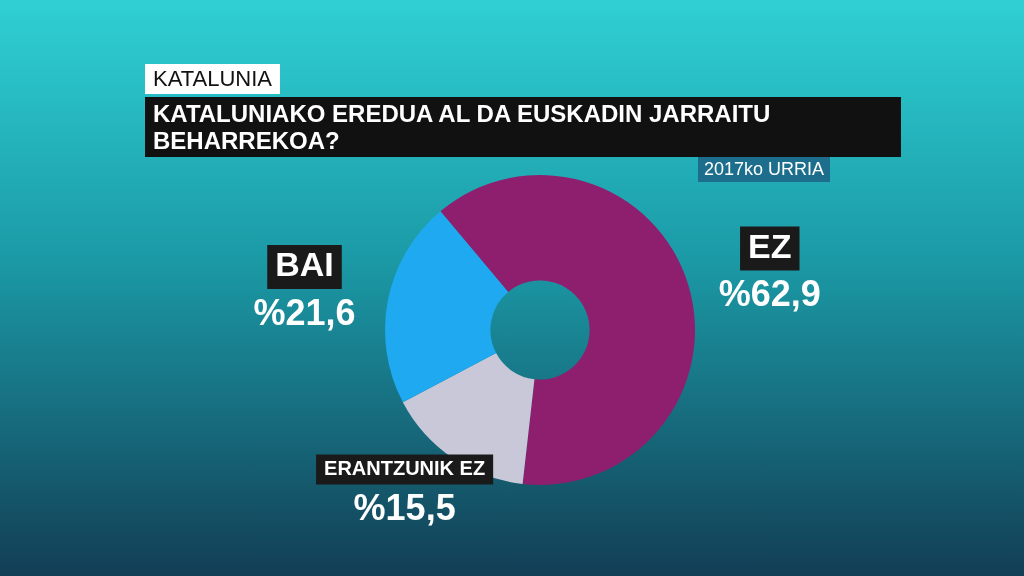  Describe the element at coordinates (764, 169) in the screenshot. I see `text: 2017ko URRIA` at that location.